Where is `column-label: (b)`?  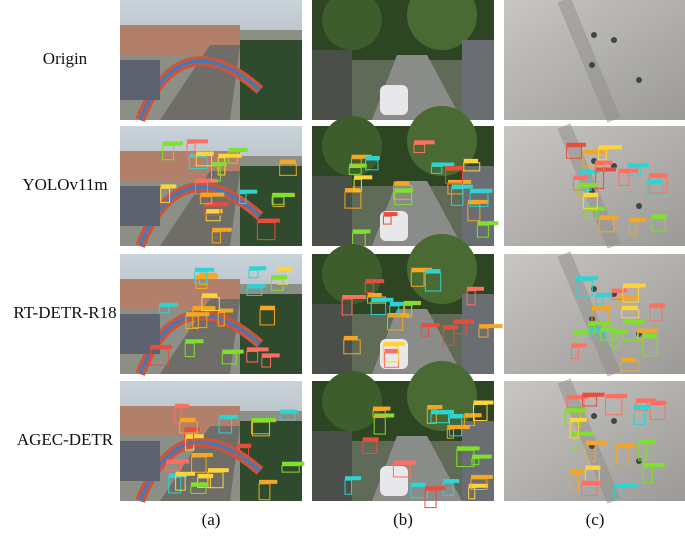
column-label: (b) is located at coordinates (403, 519).